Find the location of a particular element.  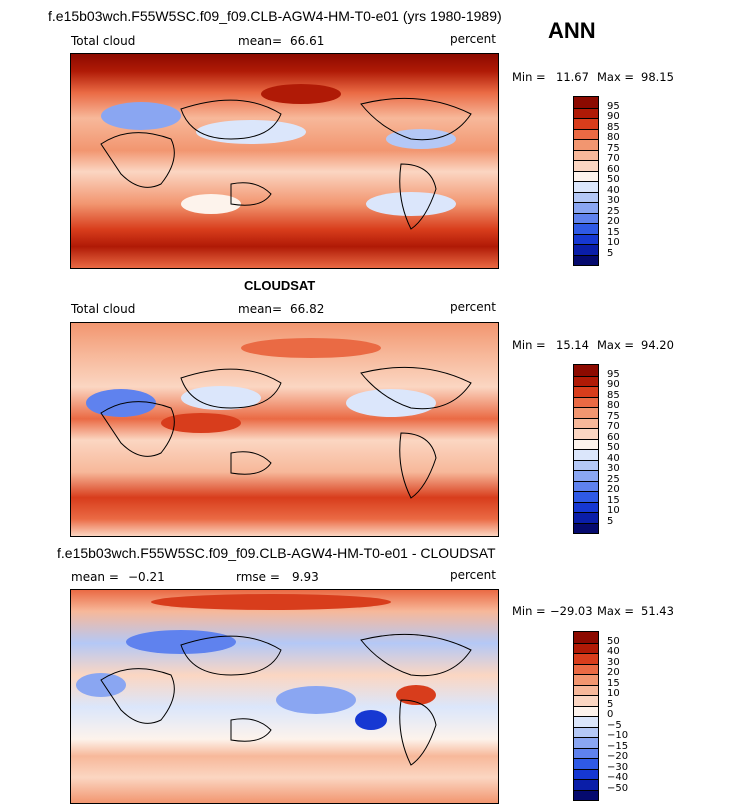

colorbar-tick-label: −15 is located at coordinates (618, 746).